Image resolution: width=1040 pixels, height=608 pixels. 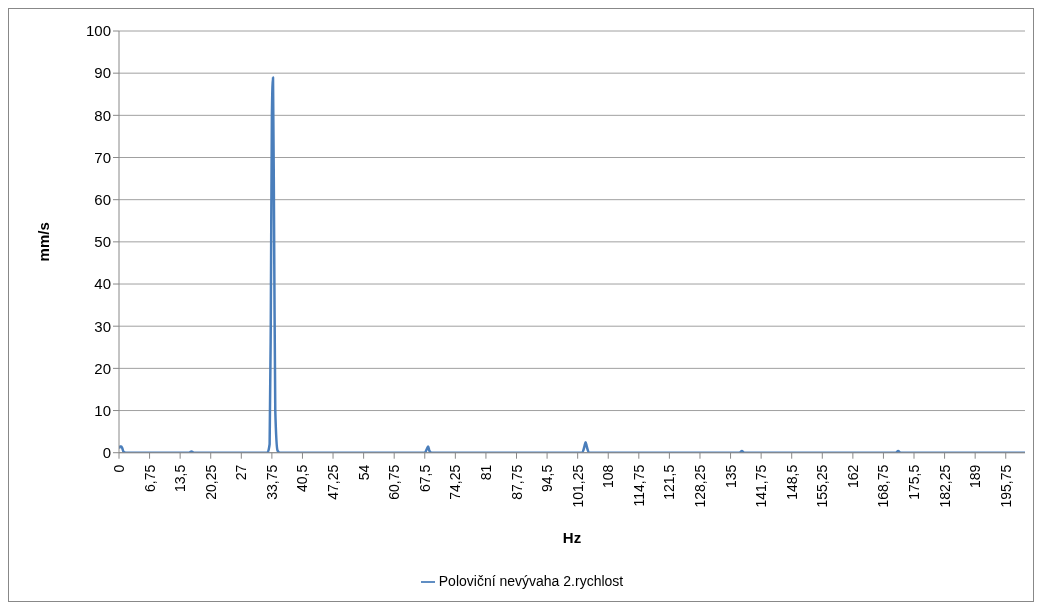 What do you see at coordinates (210, 482) in the screenshot?
I see `x-tick-label: 20,25` at bounding box center [210, 482].